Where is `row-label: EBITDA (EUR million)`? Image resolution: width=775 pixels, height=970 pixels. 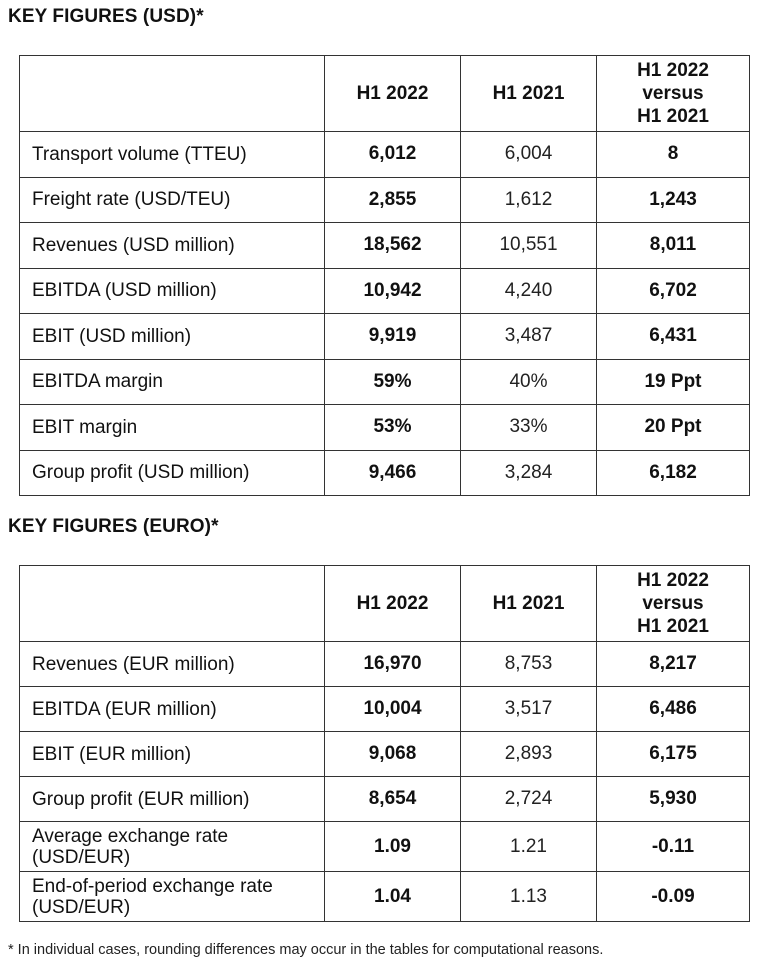
row-label: EBITDA (EUR million) is located at coordinates (172, 709).